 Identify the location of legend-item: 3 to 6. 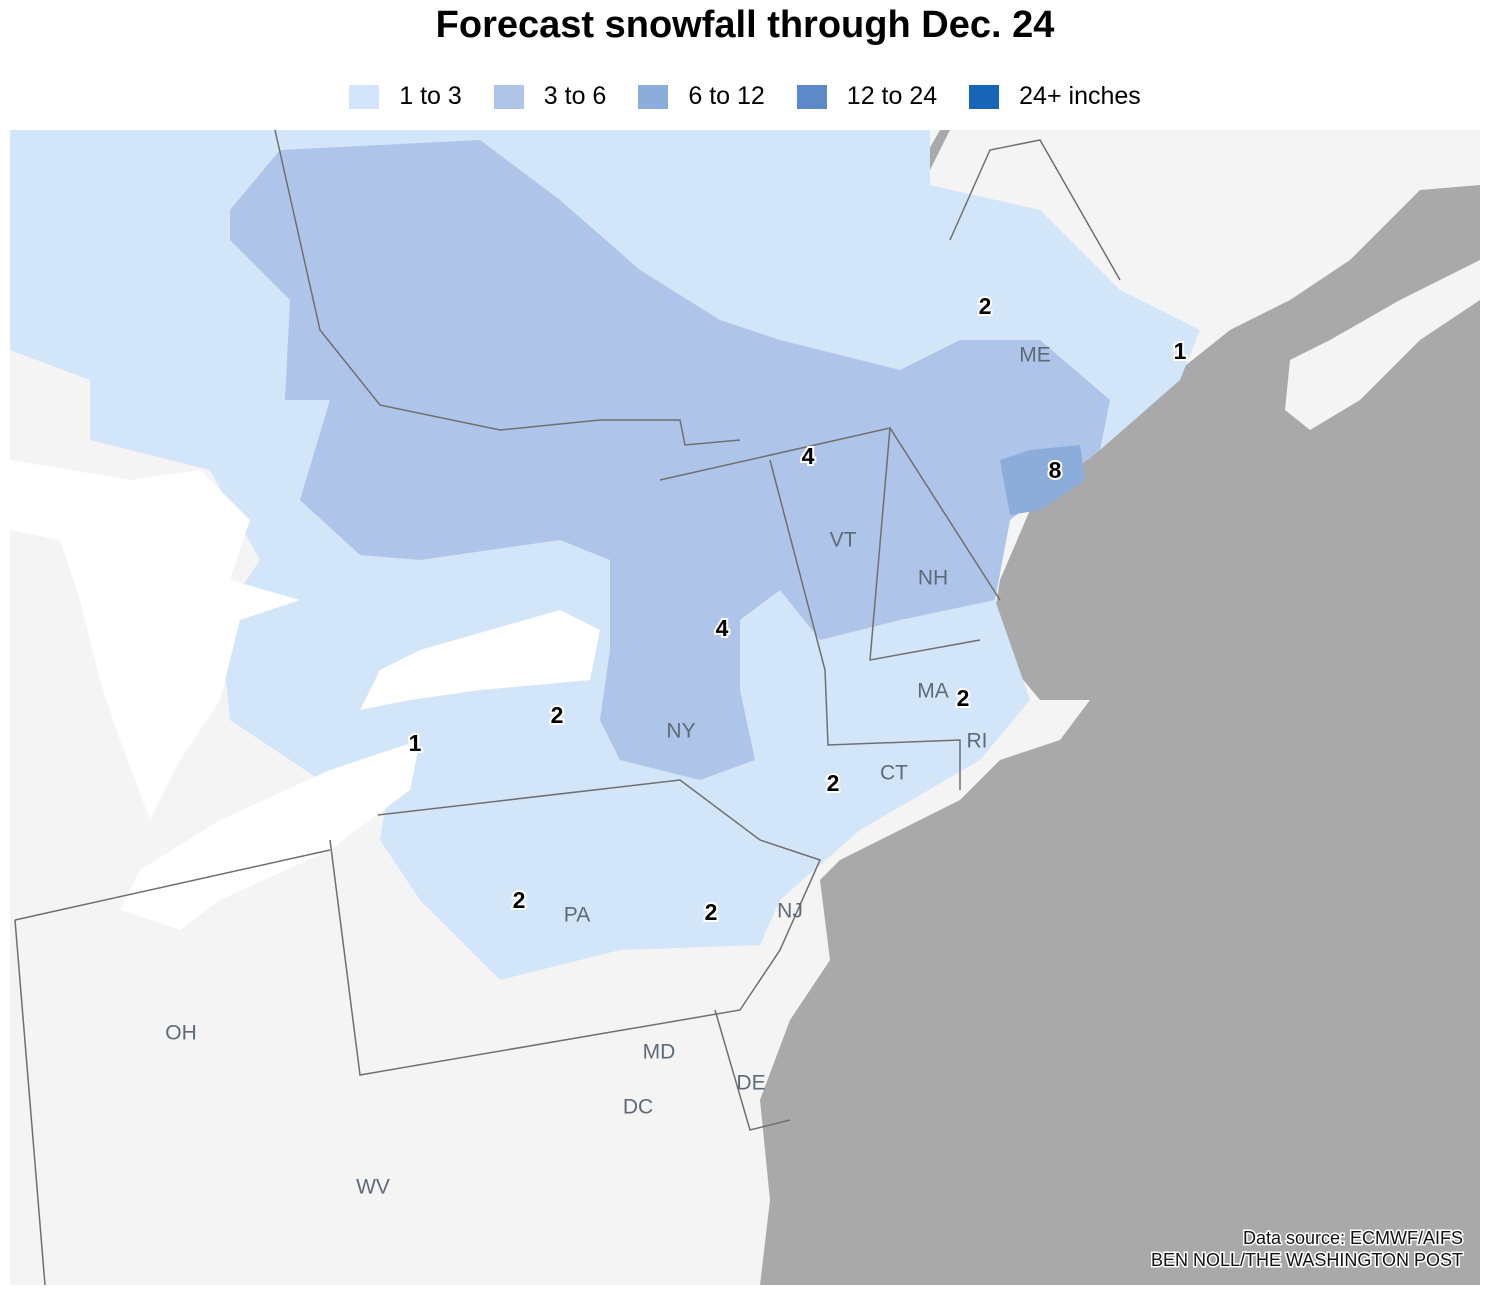
(550, 96).